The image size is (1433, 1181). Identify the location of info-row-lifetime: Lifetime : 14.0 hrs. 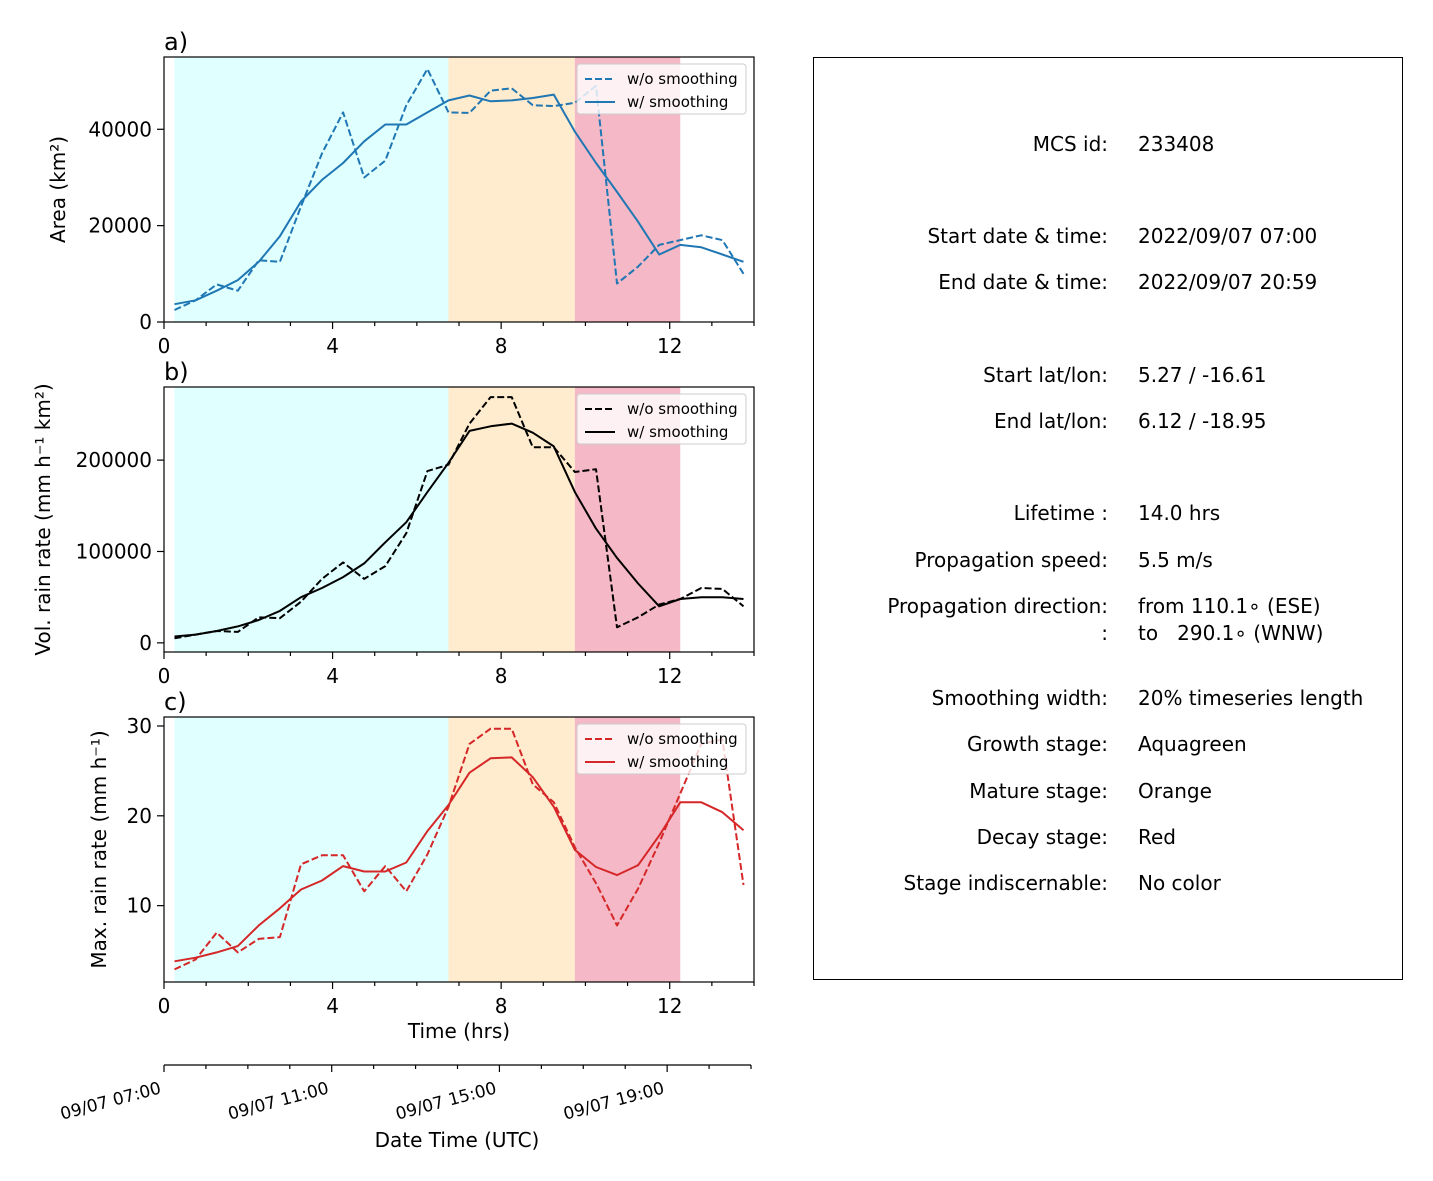
(1109, 513).